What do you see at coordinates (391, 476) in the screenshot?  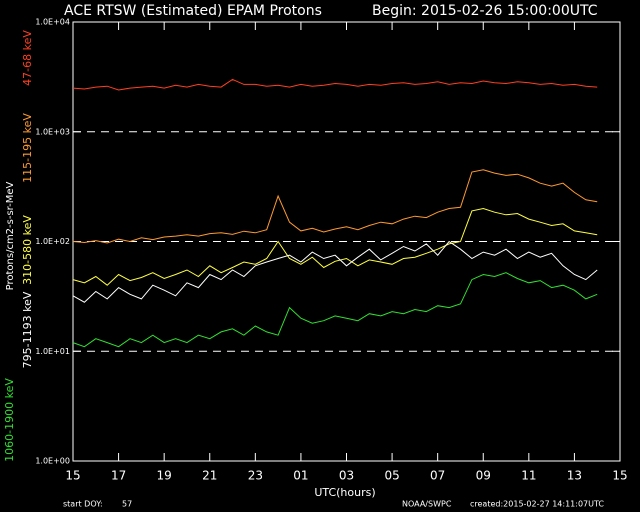 I see `x-tick-label: 05` at bounding box center [391, 476].